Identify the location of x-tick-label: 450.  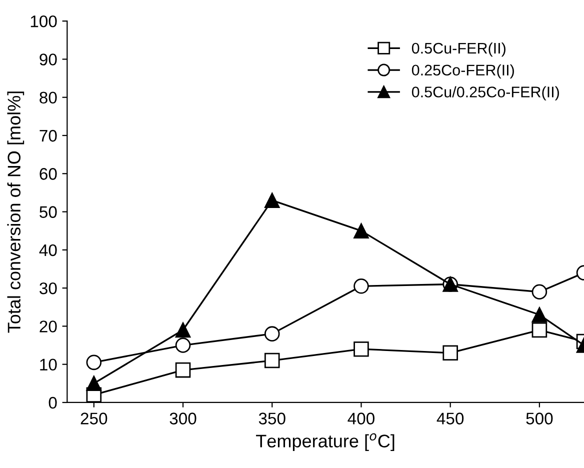
(450, 418).